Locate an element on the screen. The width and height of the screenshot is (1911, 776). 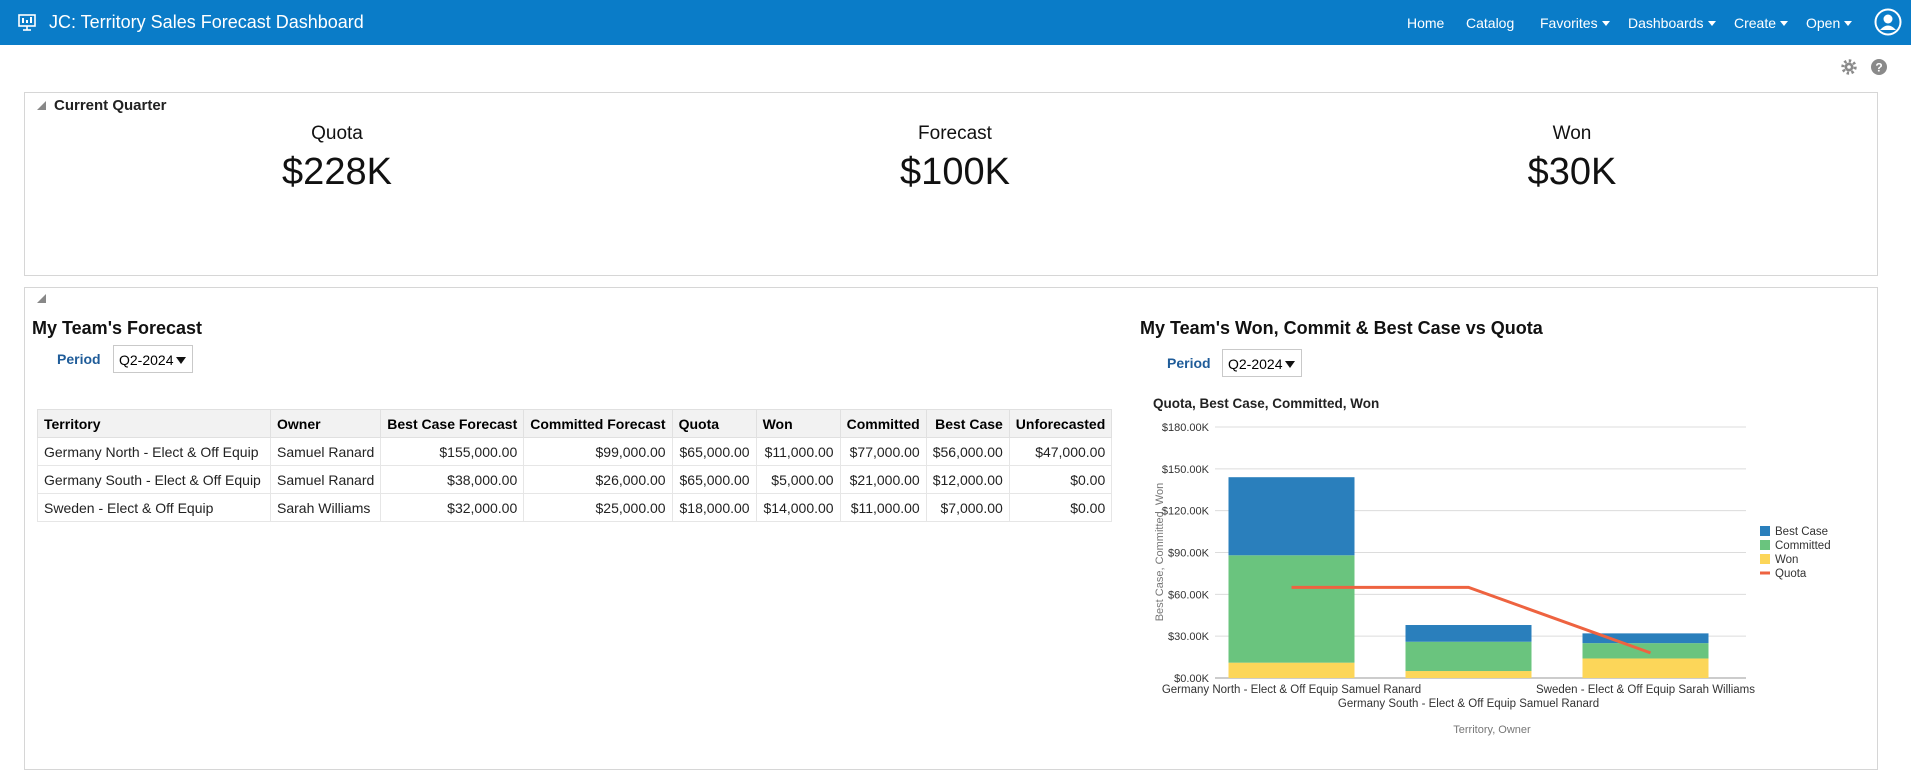
table-cell: Sweden - Elect & Off Equip is located at coordinates (154, 507).